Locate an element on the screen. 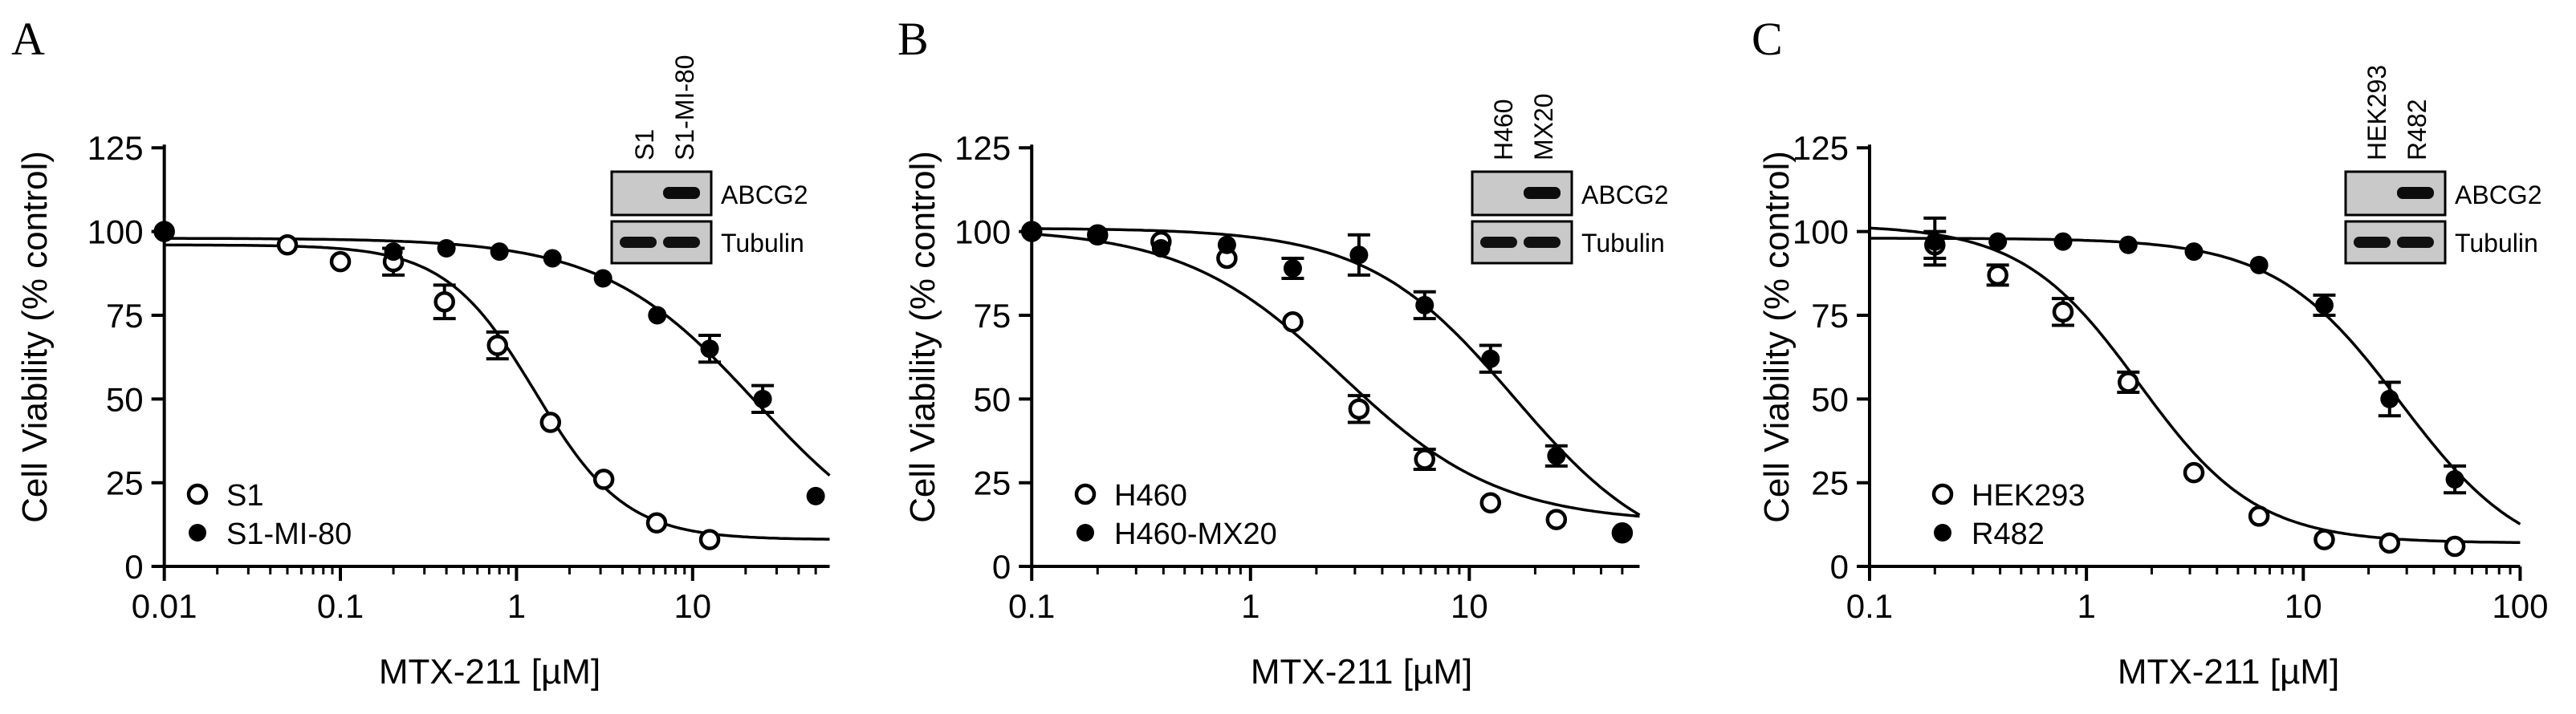 Image resolution: width=2576 pixels, height=714 pixels. blot-lane-label: H460 is located at coordinates (1504, 130).